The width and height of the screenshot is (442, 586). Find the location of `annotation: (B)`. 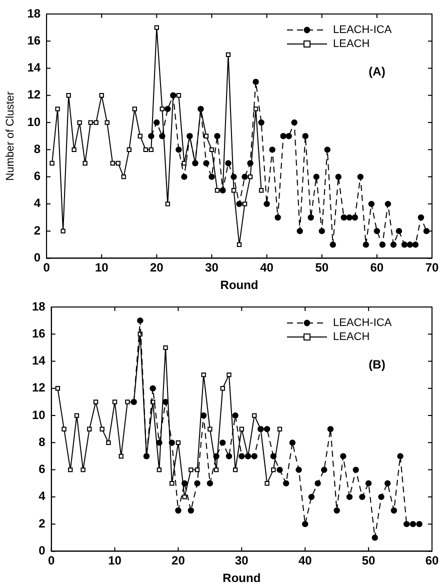

annotation: (B) is located at coordinates (377, 364).